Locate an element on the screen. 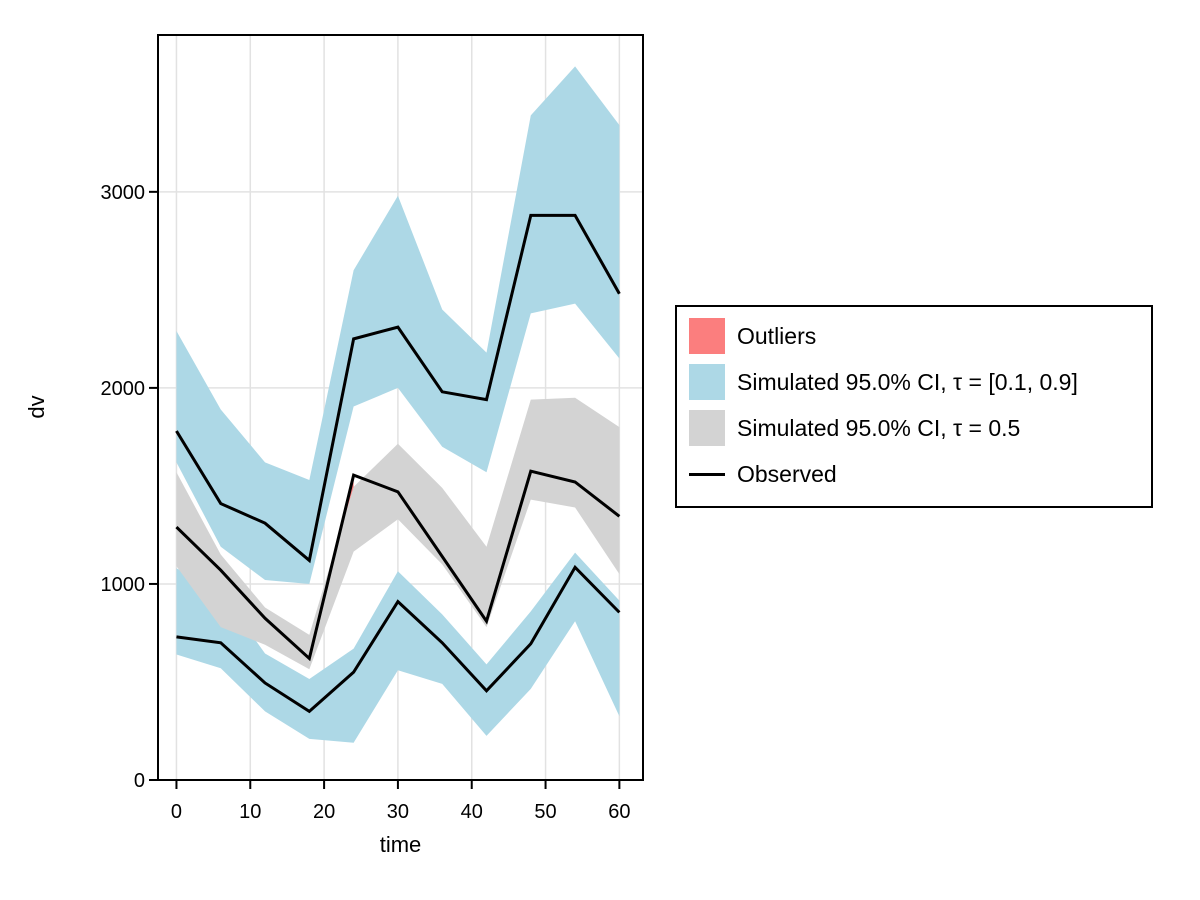  legend-item-ci-median: Simulated 95.0% CI, τ = 0.5 is located at coordinates (914, 428).